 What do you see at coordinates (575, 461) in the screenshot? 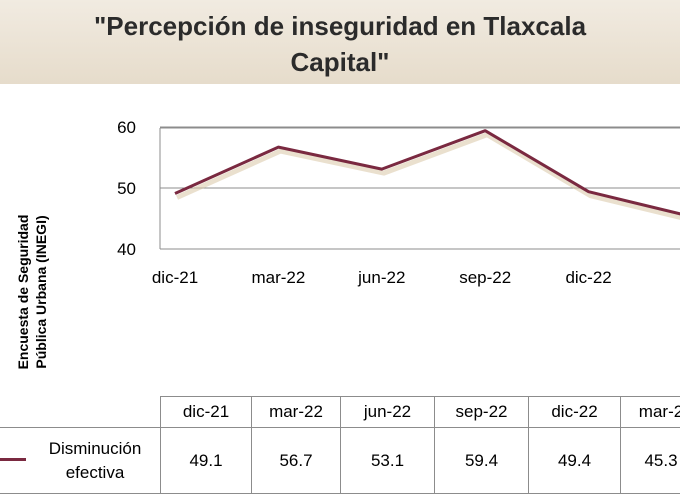
I see `table-value-cell: 49.4` at bounding box center [575, 461].